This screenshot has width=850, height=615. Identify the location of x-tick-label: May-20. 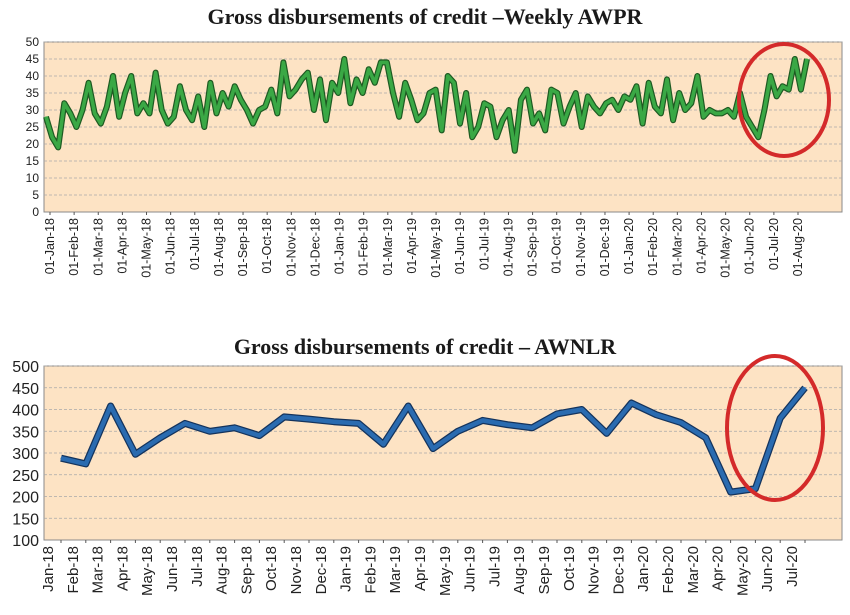
(742, 571).